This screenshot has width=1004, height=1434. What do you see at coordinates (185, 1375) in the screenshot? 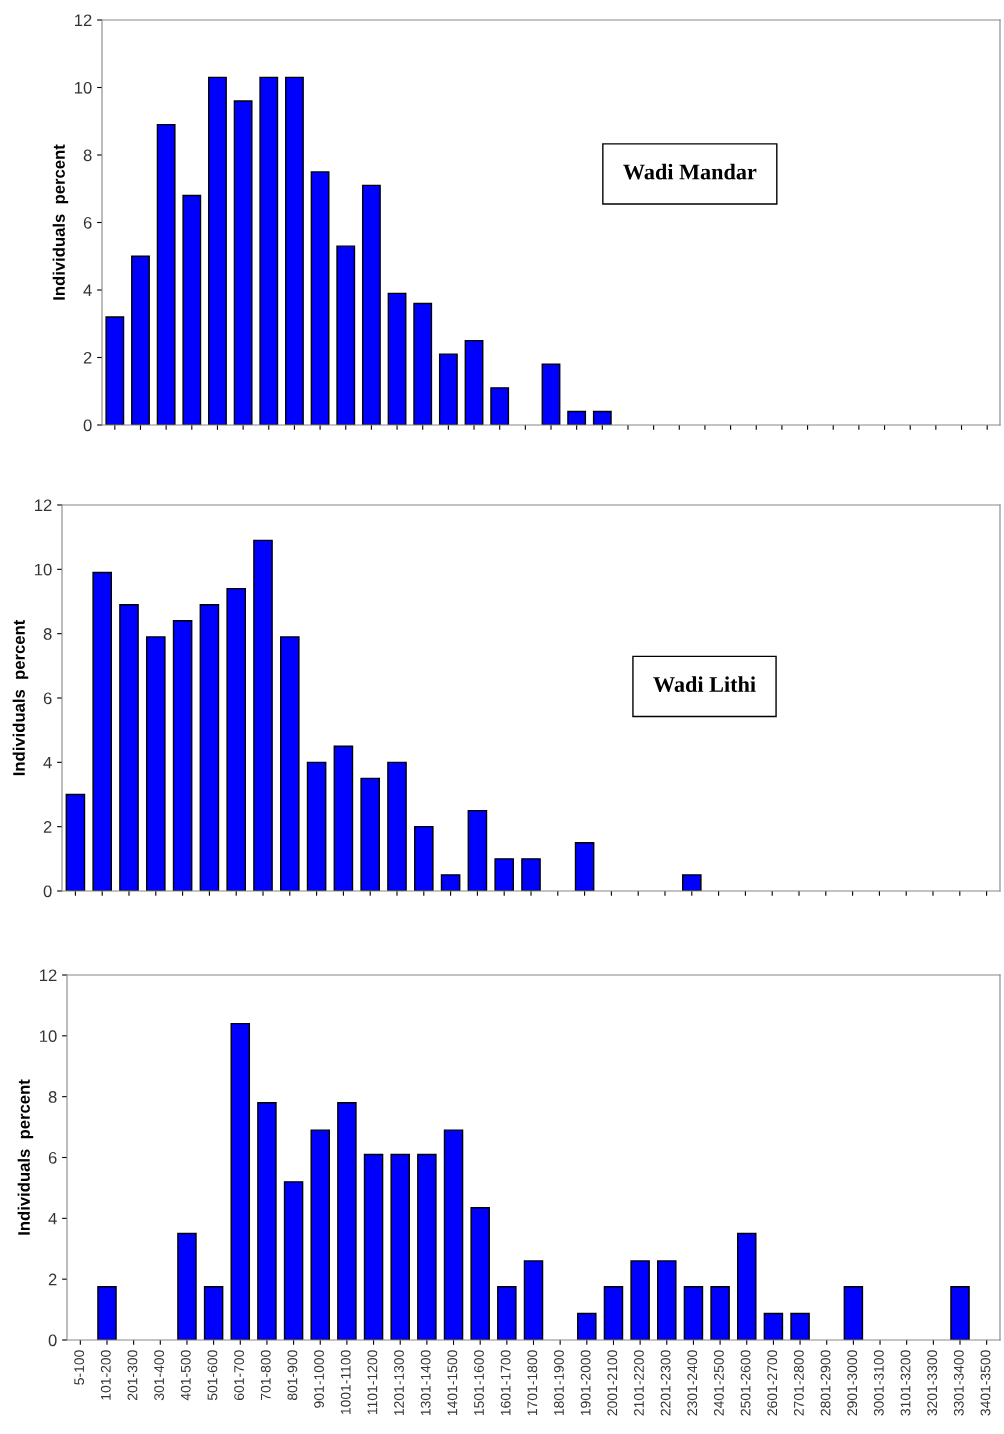
I see `x-tick-label: 401-500` at bounding box center [185, 1375].